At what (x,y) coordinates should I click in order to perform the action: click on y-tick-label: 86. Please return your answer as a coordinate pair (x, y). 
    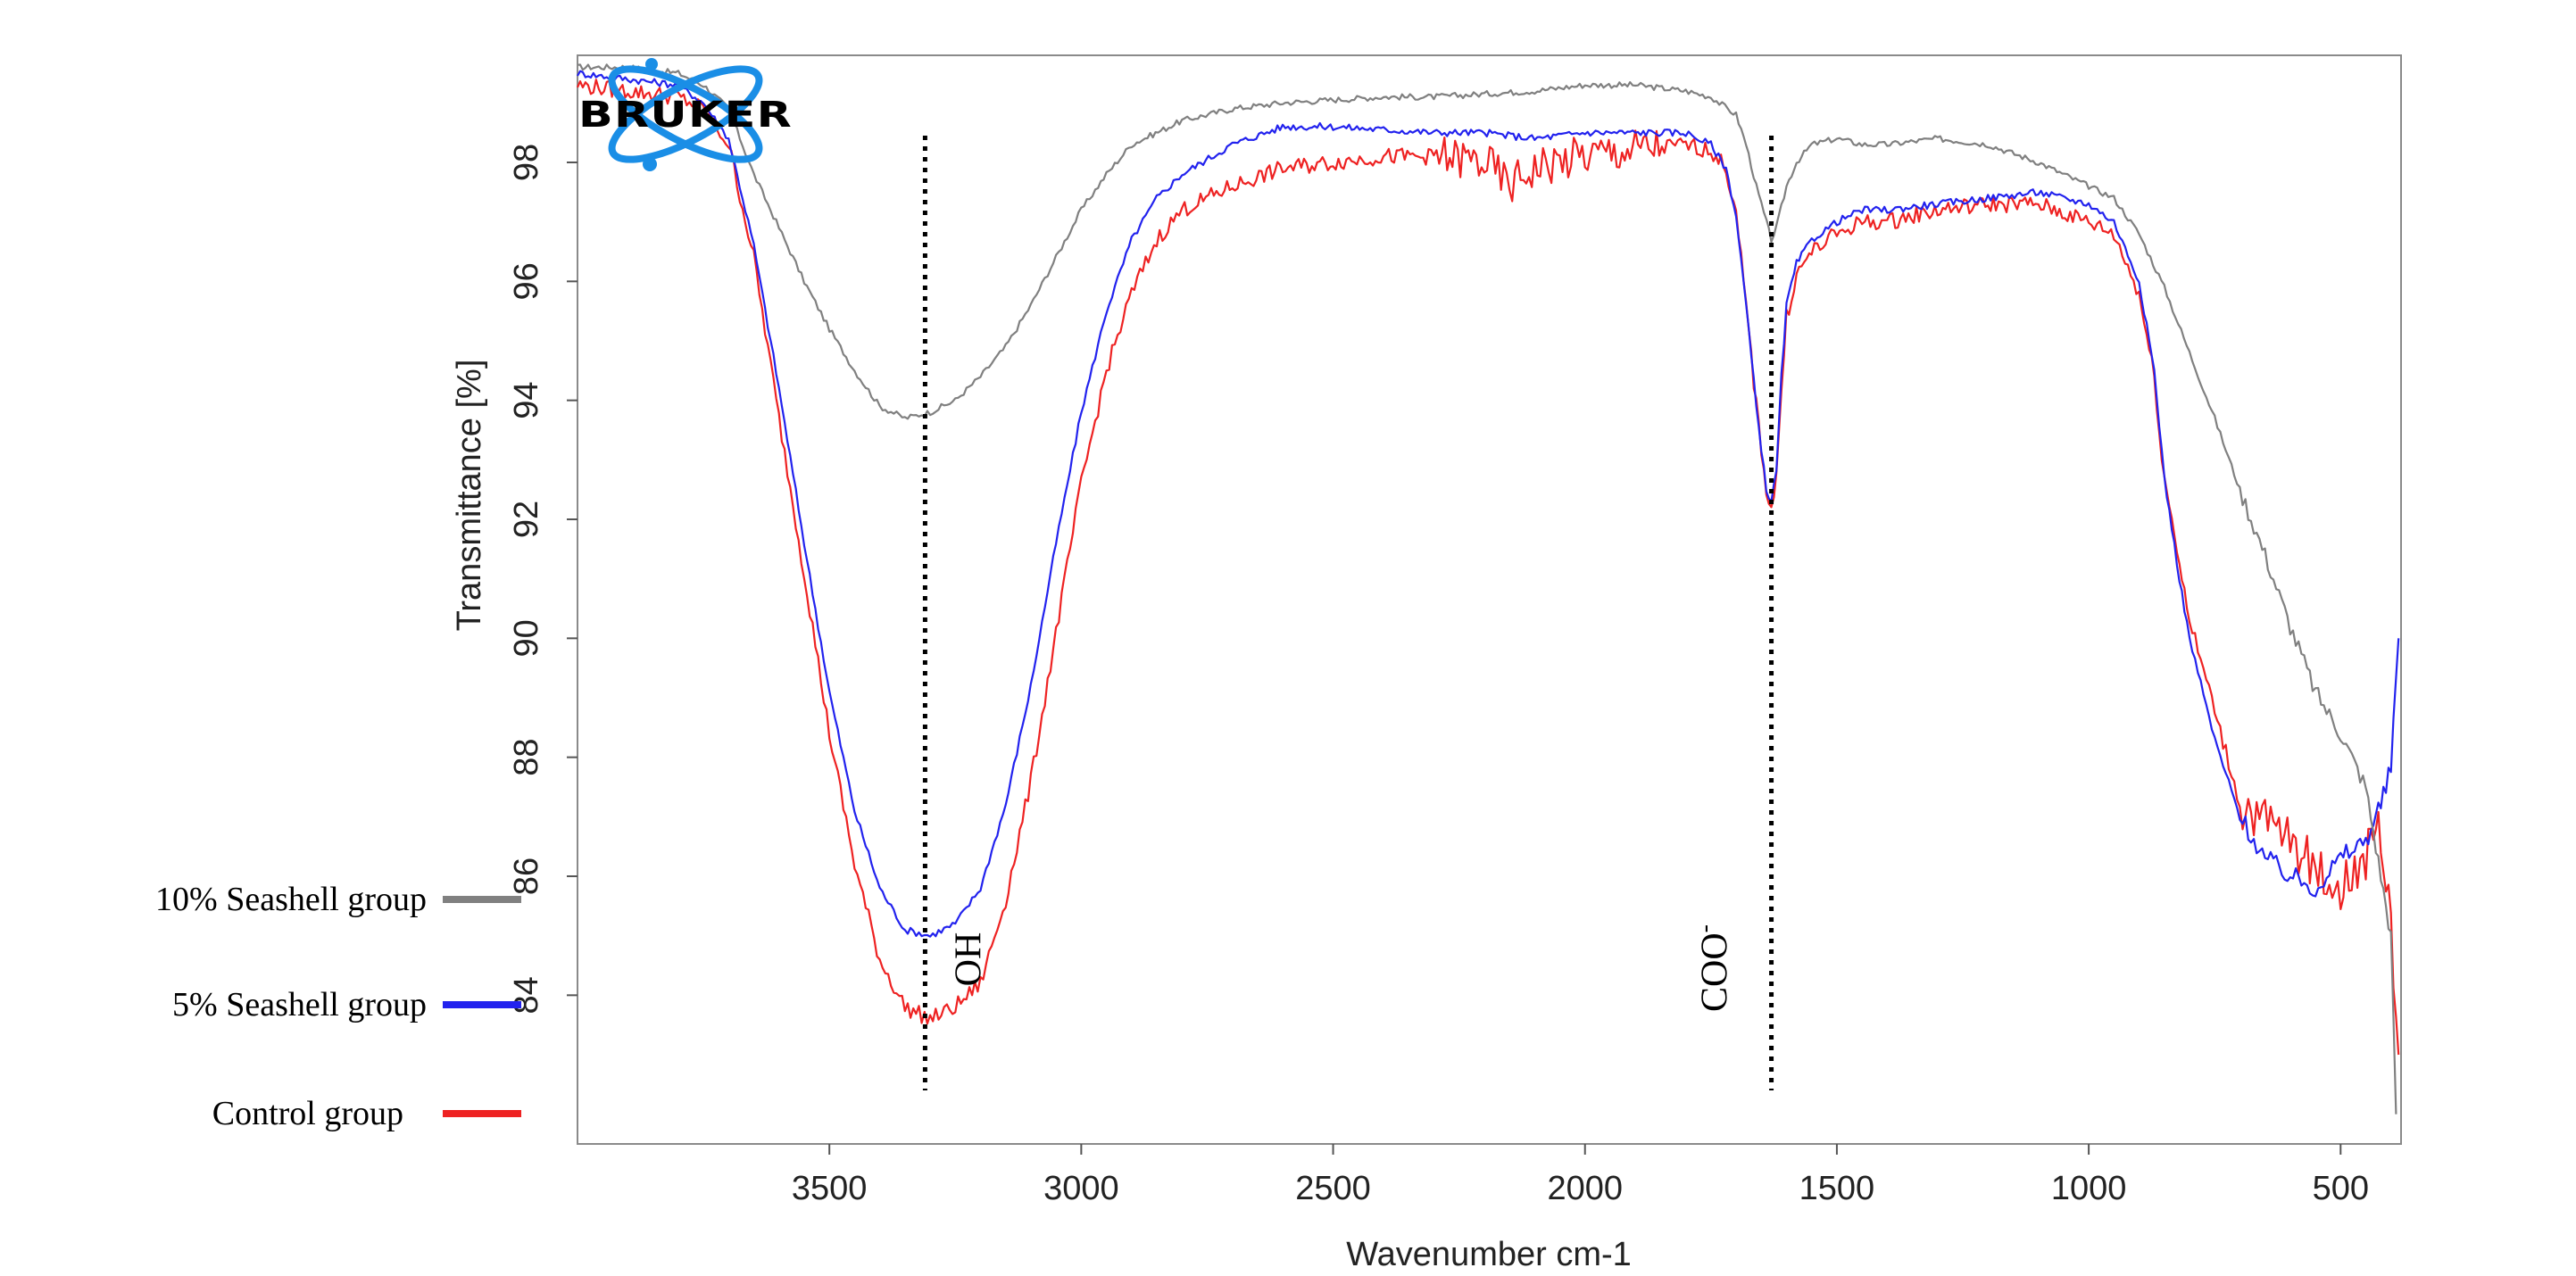
    Looking at the image, I should click on (527, 876).